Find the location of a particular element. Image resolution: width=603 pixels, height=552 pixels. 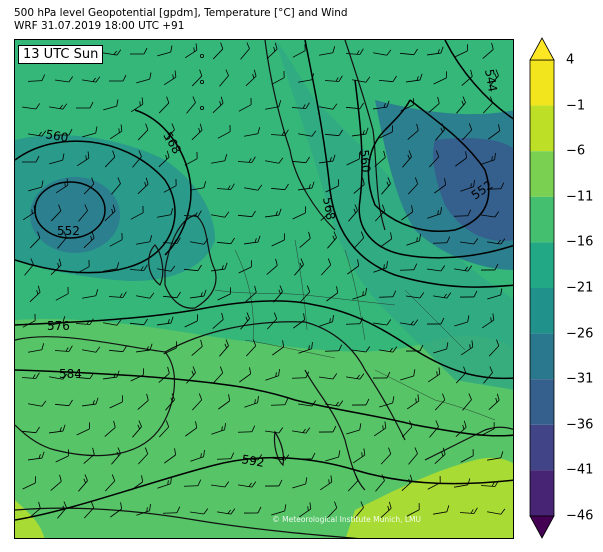

isoline-label: 568 is located at coordinates (329, 208).